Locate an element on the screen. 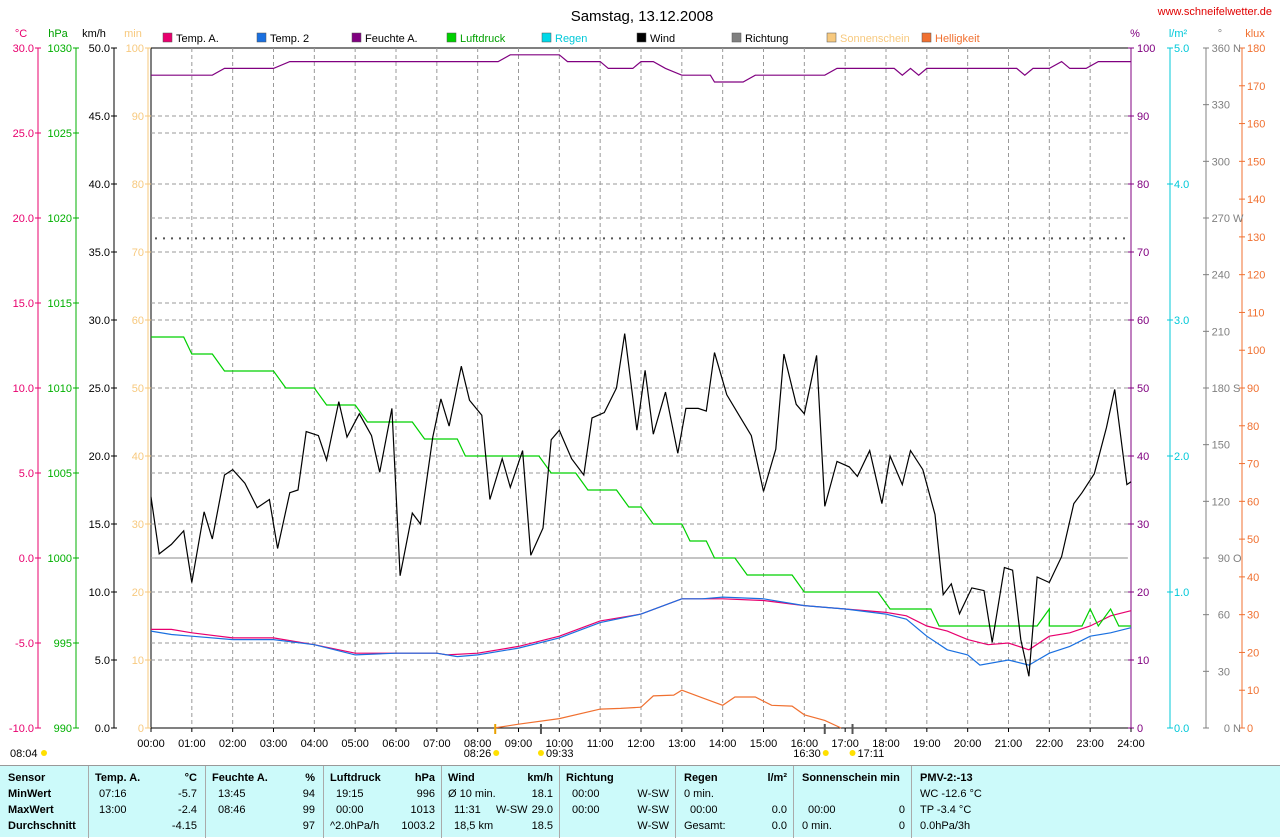  legend-label: Feuchte A. is located at coordinates (391, 39).